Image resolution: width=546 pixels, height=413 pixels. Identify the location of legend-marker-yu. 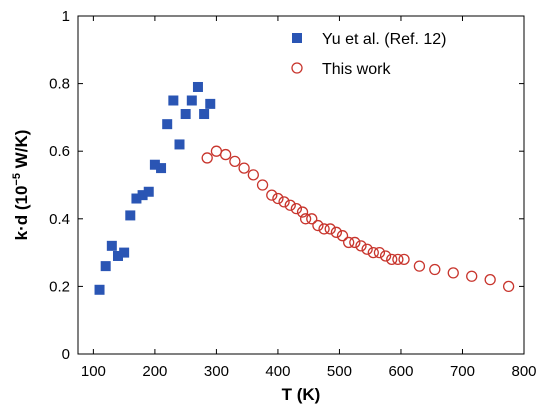
(297, 38).